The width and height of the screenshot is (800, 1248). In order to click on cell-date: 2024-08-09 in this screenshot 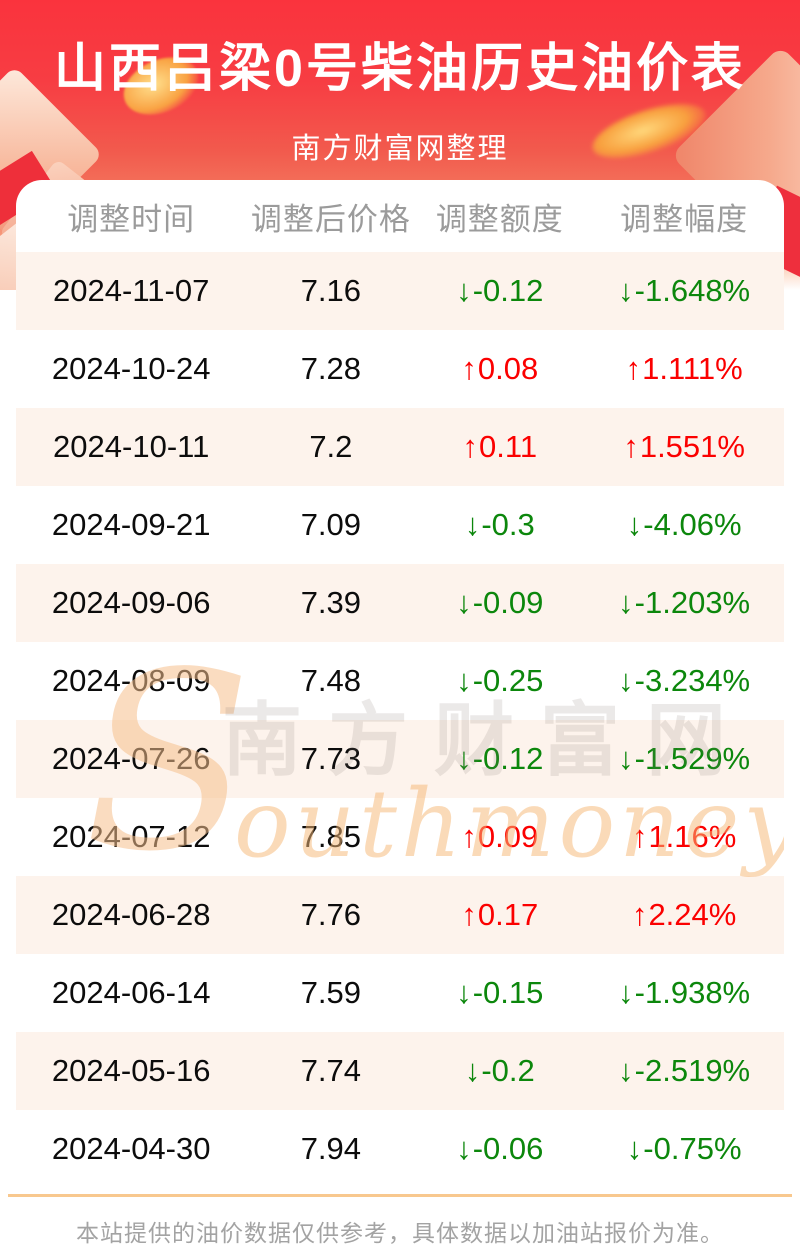, I will do `click(131, 680)`.